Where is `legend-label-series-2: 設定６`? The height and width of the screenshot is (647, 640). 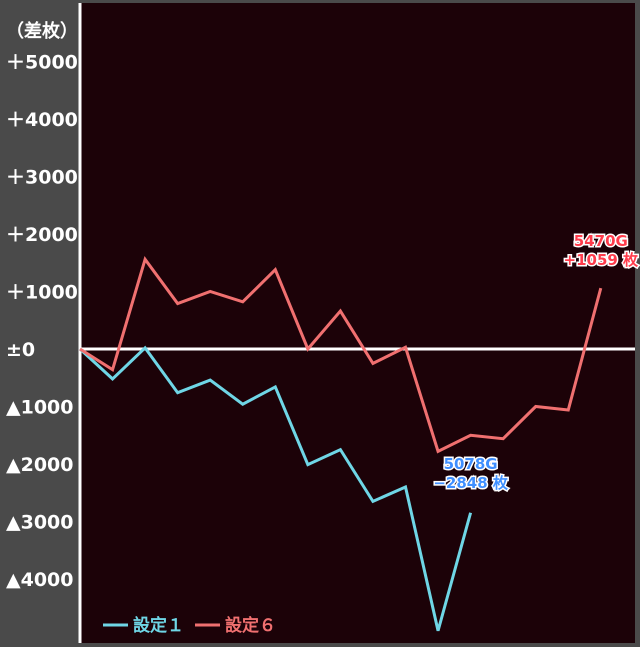
legend-label-series-2: 設定６ is located at coordinates (250, 625).